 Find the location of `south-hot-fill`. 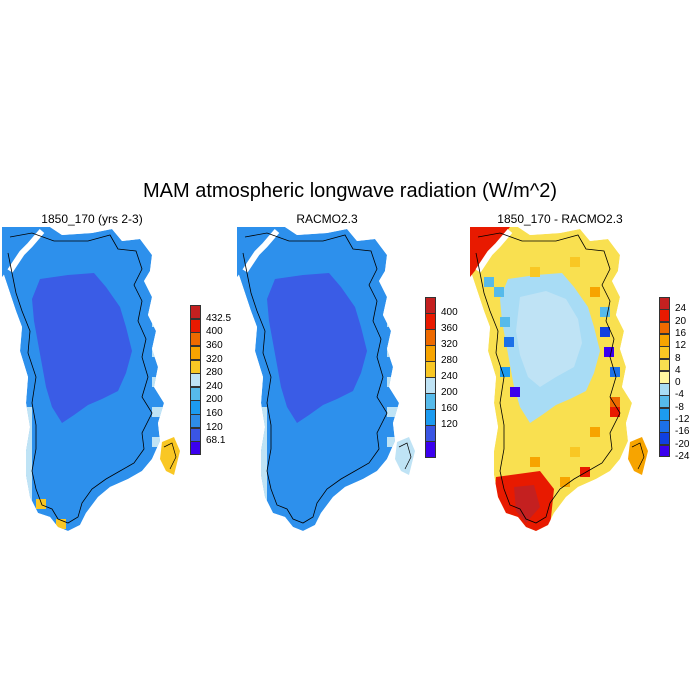

south-hot-fill is located at coordinates (527, 504).